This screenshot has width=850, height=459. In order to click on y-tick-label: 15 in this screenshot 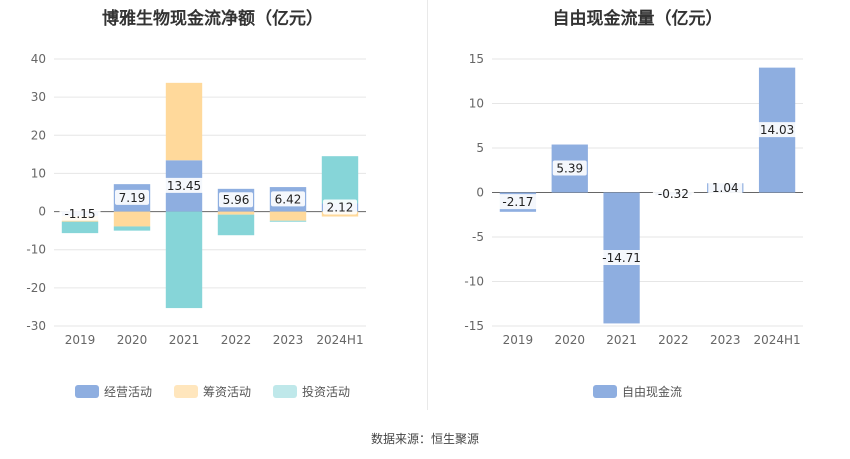, I will do `click(476, 59)`.